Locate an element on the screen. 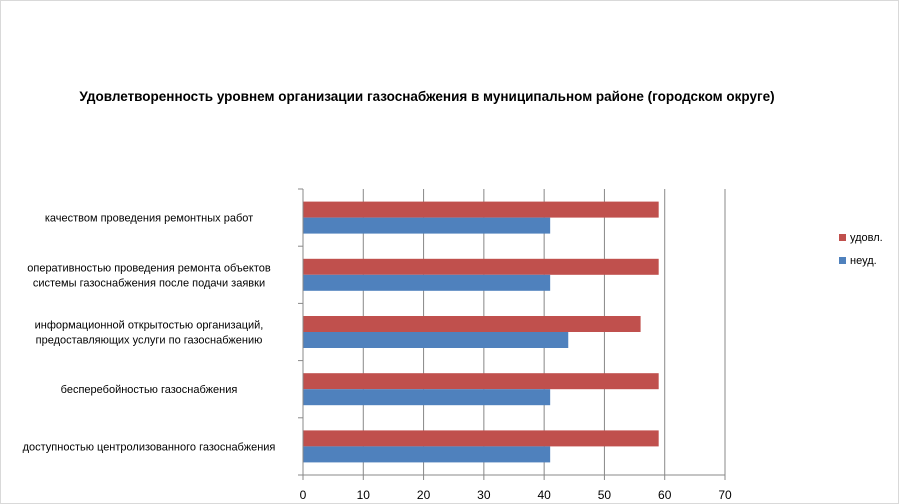 Image resolution: width=899 pixels, height=504 pixels. x-tick-label: 50 is located at coordinates (605, 495).